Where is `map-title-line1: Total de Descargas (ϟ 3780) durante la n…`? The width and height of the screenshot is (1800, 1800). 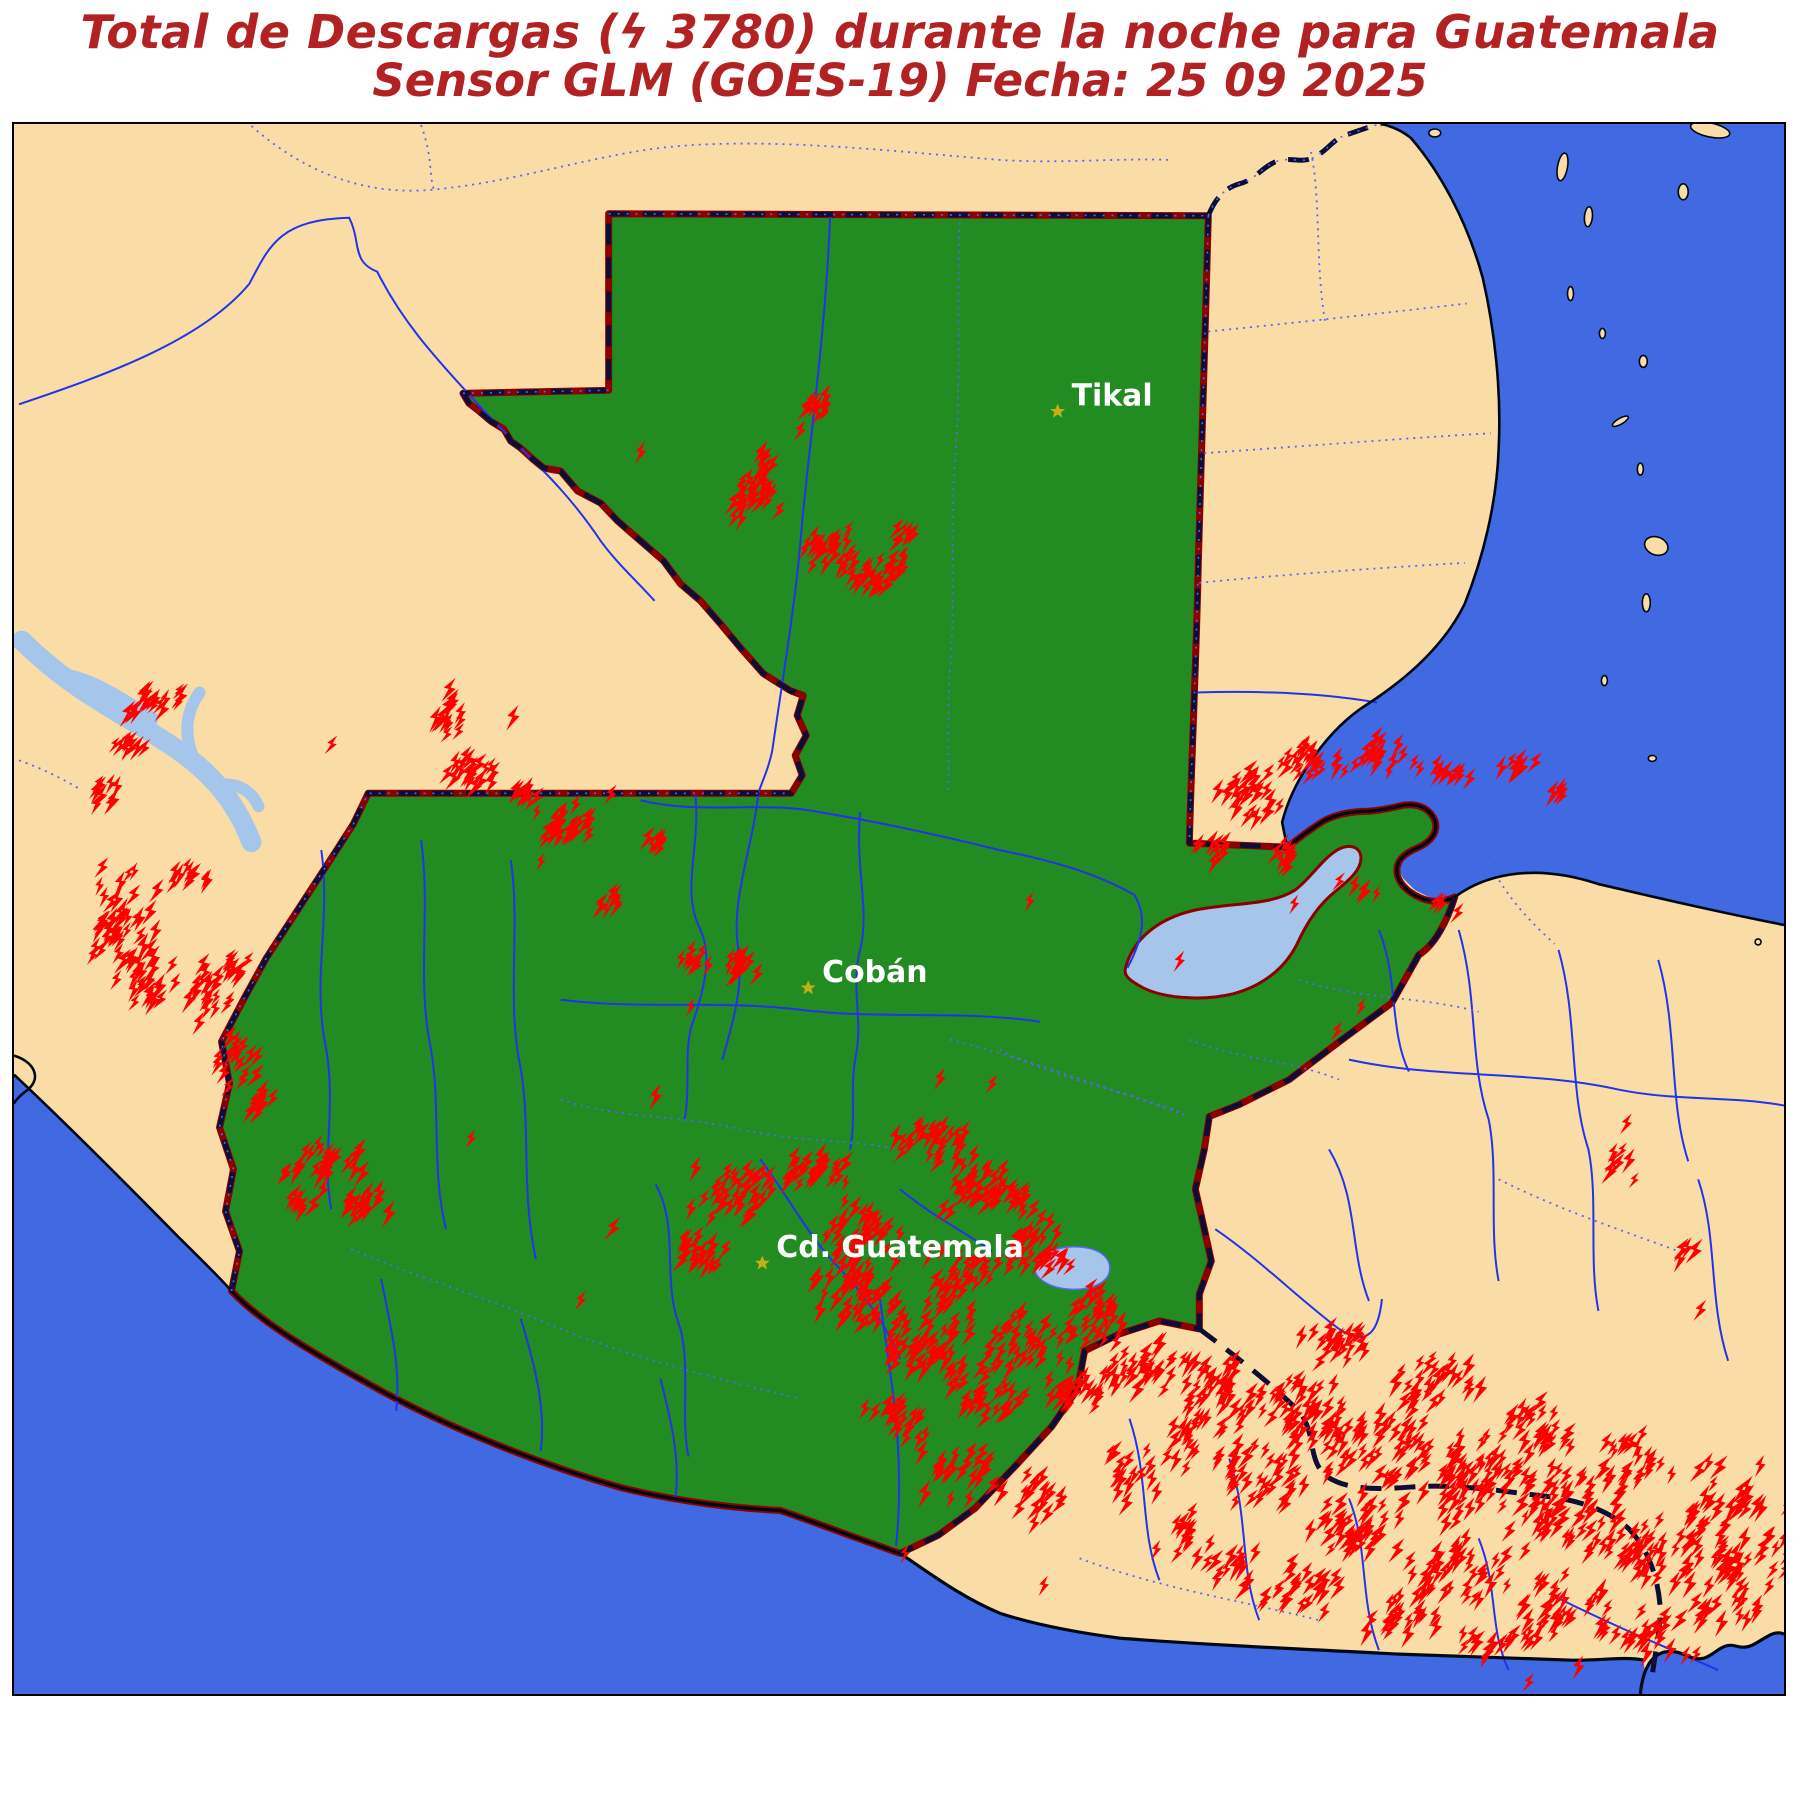 map-title-line1: Total de Descargas (ϟ 3780) durante la n… is located at coordinates (900, 32).